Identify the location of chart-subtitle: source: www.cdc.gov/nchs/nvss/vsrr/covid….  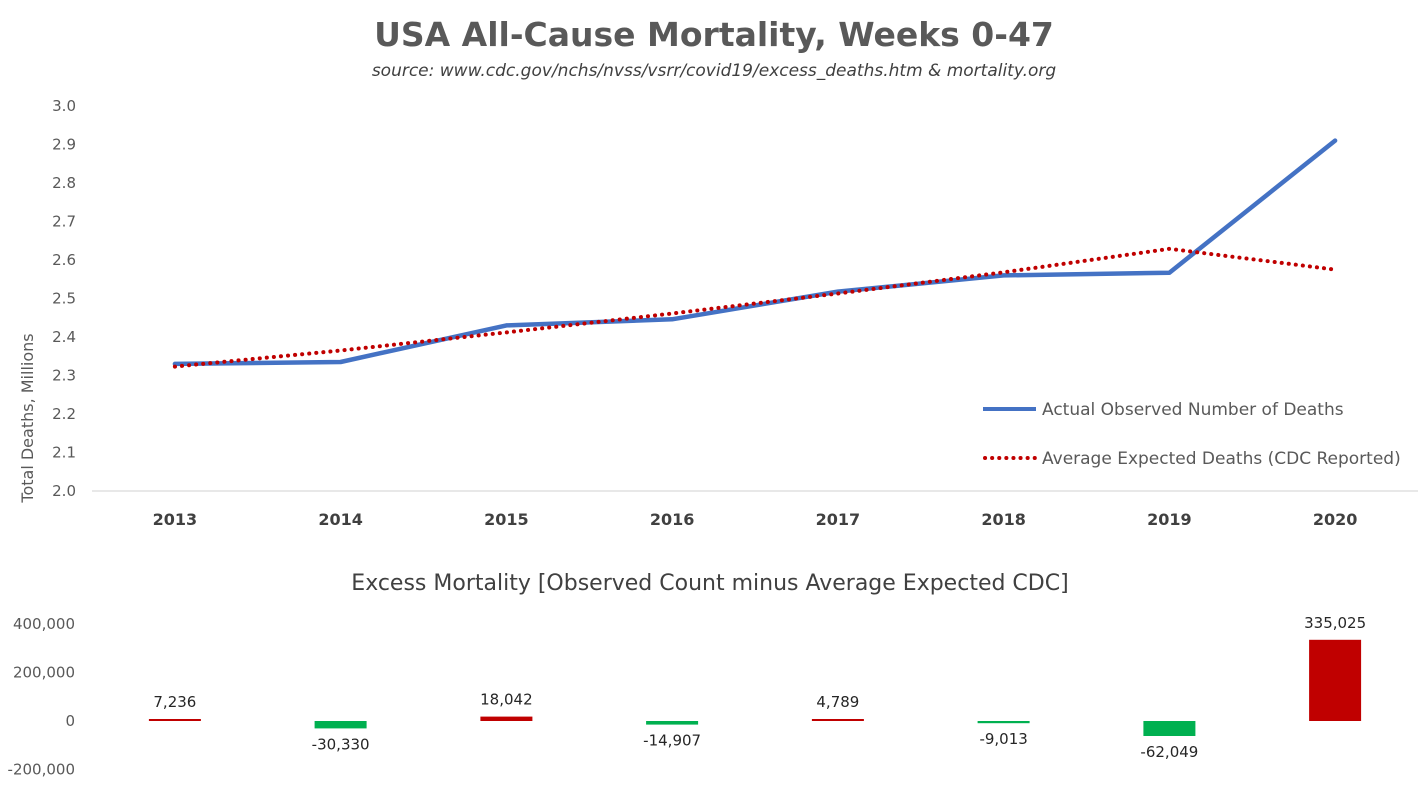
(714, 71).